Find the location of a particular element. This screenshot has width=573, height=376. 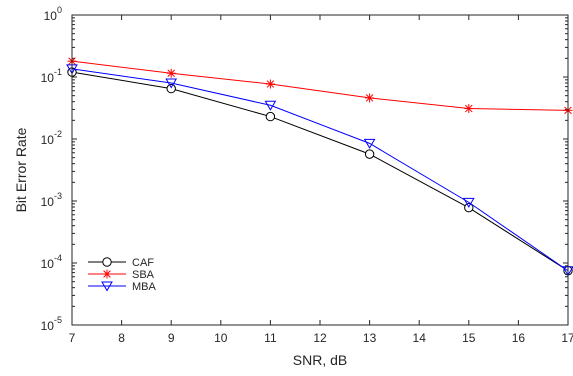

legend-marker-sba is located at coordinates (107, 274).